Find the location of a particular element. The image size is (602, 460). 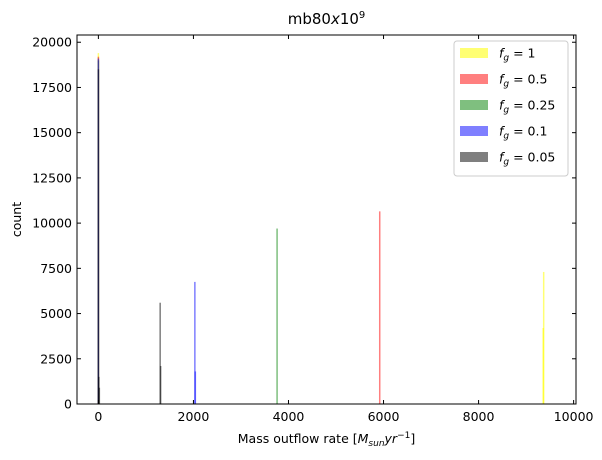

legend-label-0: fg = 1 is located at coordinates (517, 55).